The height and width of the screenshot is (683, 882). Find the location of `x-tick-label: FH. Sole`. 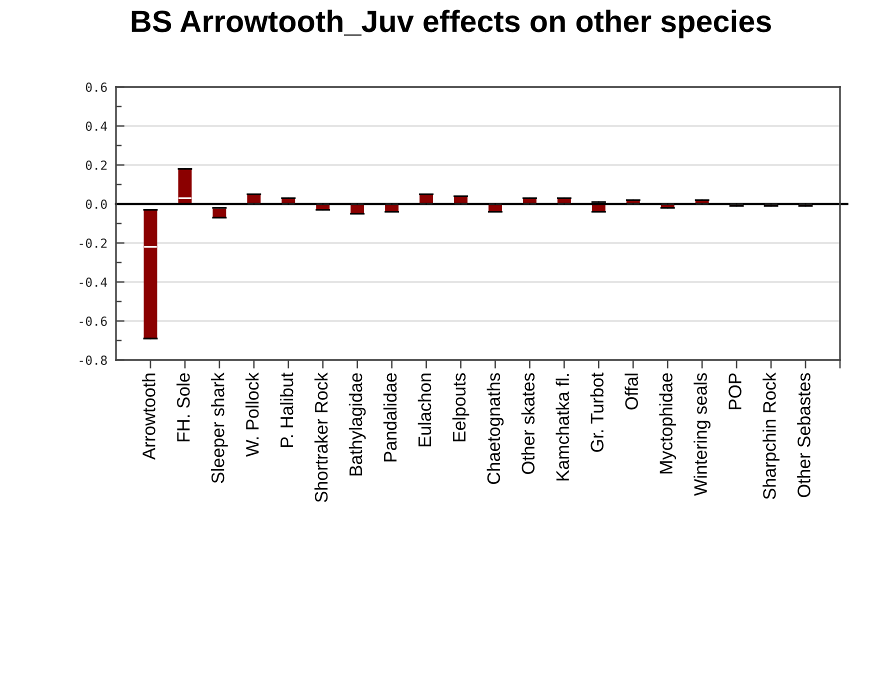

x-tick-label: FH. Sole is located at coordinates (183, 407).